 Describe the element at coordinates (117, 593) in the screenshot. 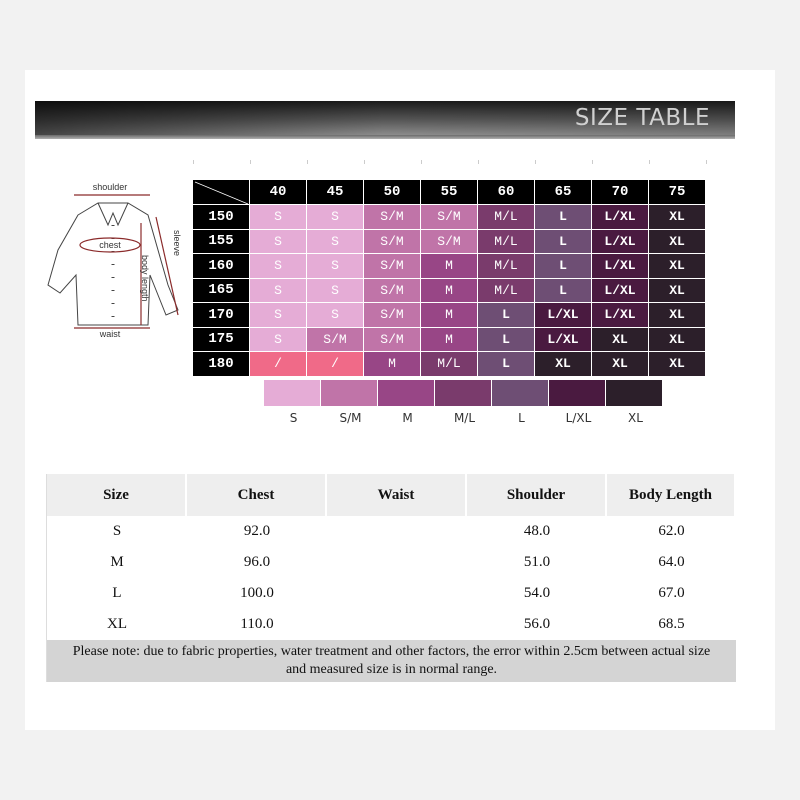

I see `table-cell: L` at that location.